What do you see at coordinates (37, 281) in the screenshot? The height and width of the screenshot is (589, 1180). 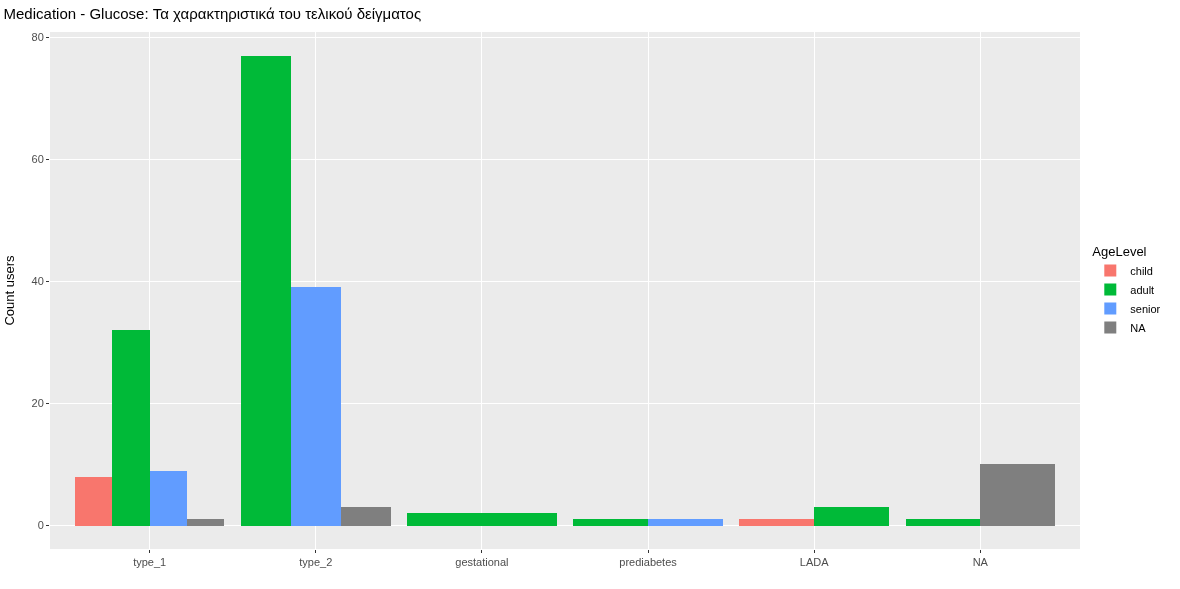 I see `y-tick-label: 40` at bounding box center [37, 281].